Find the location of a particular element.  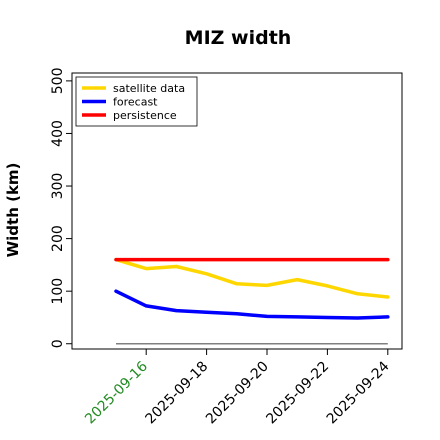

x-tick-label: 2025-09-16 is located at coordinates (116, 392).